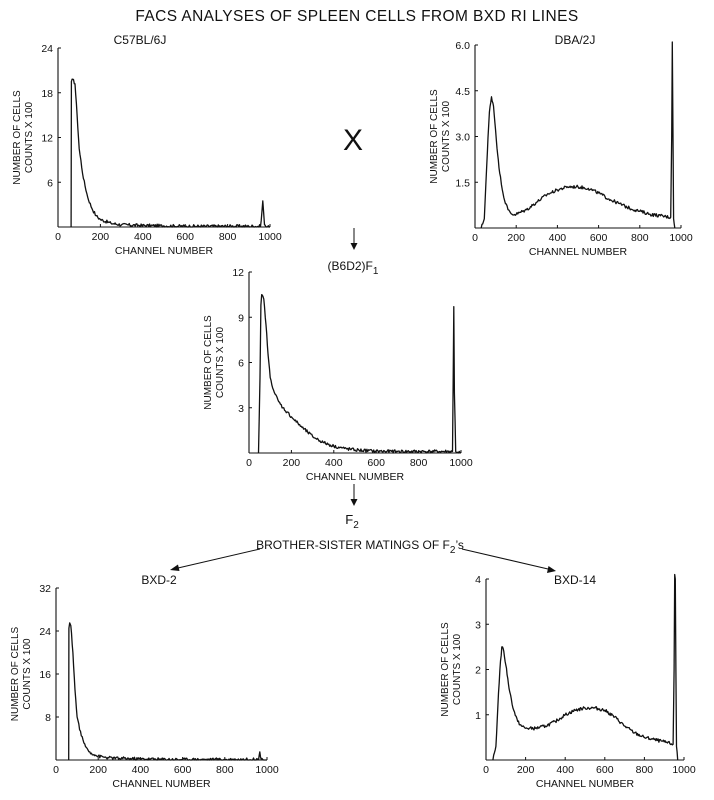  Describe the element at coordinates (462, 138) in the screenshot. I see `y-tick-label: 3.0` at that location.